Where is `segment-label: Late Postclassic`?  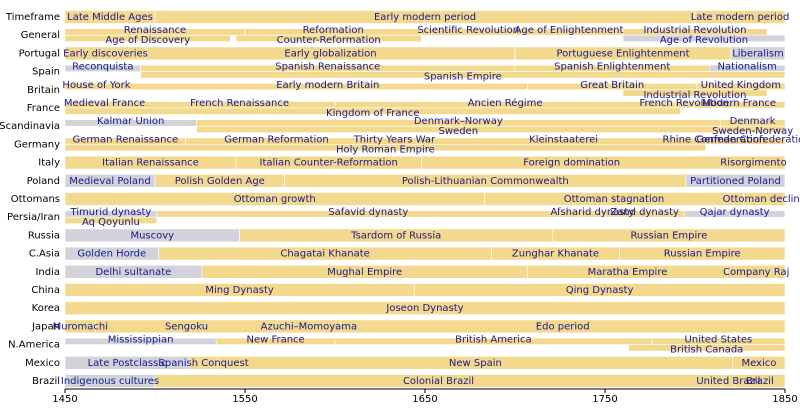 segment-label: Late Postclassic is located at coordinates (127, 363).